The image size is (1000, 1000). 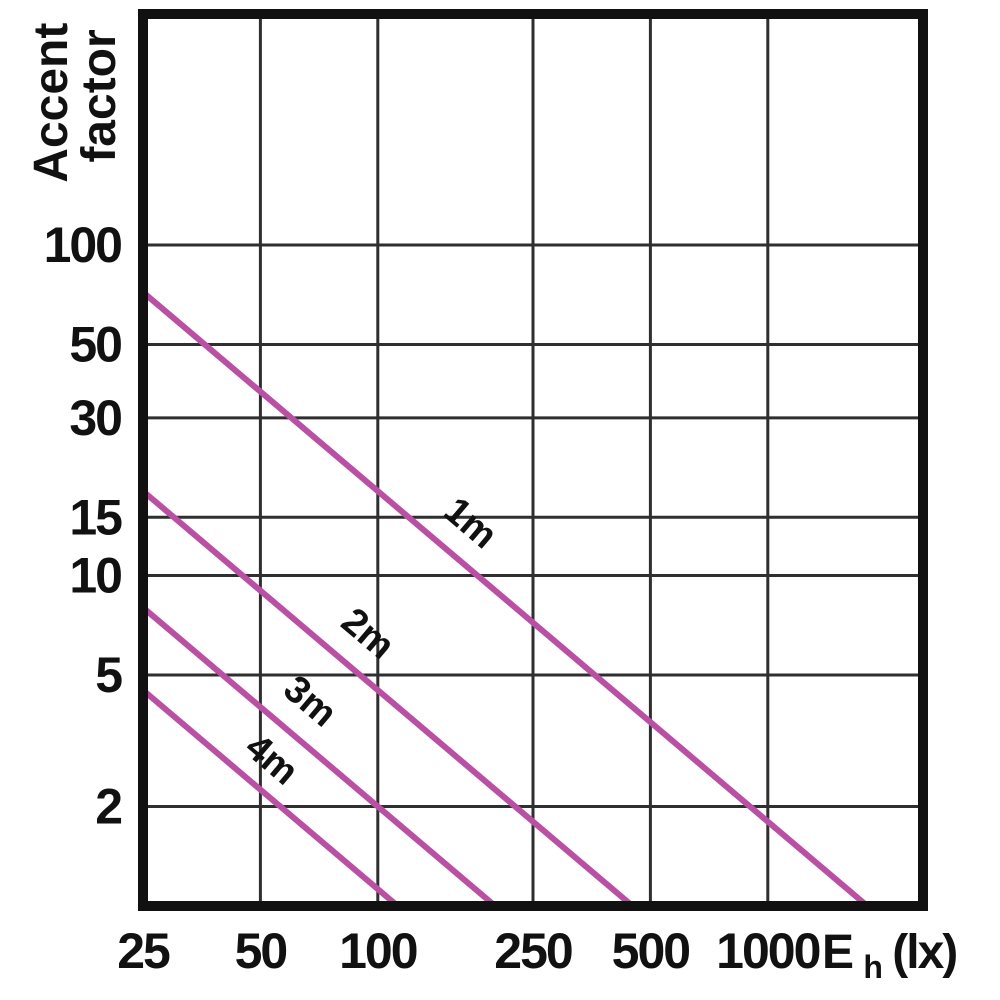 I want to click on y-tick-label-50: 50, so click(x=95, y=344).